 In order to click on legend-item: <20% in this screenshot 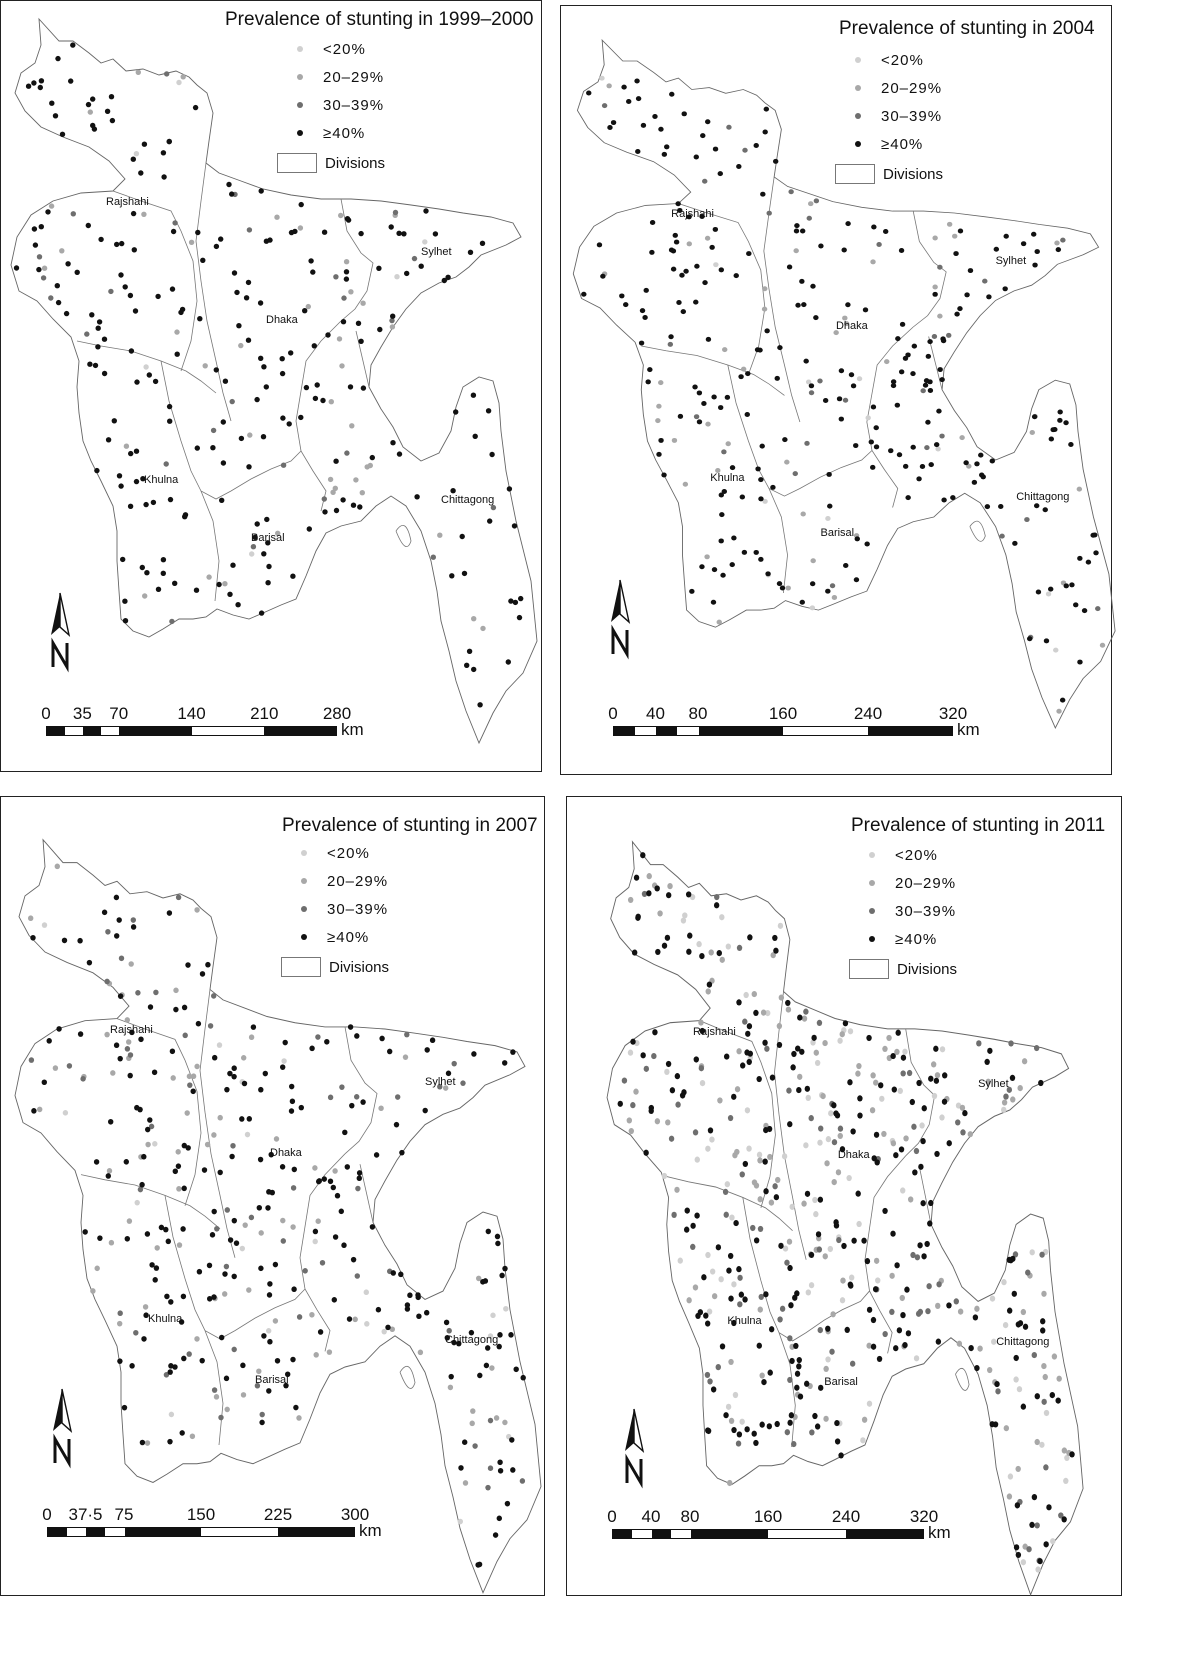, I will do `click(339, 49)`.